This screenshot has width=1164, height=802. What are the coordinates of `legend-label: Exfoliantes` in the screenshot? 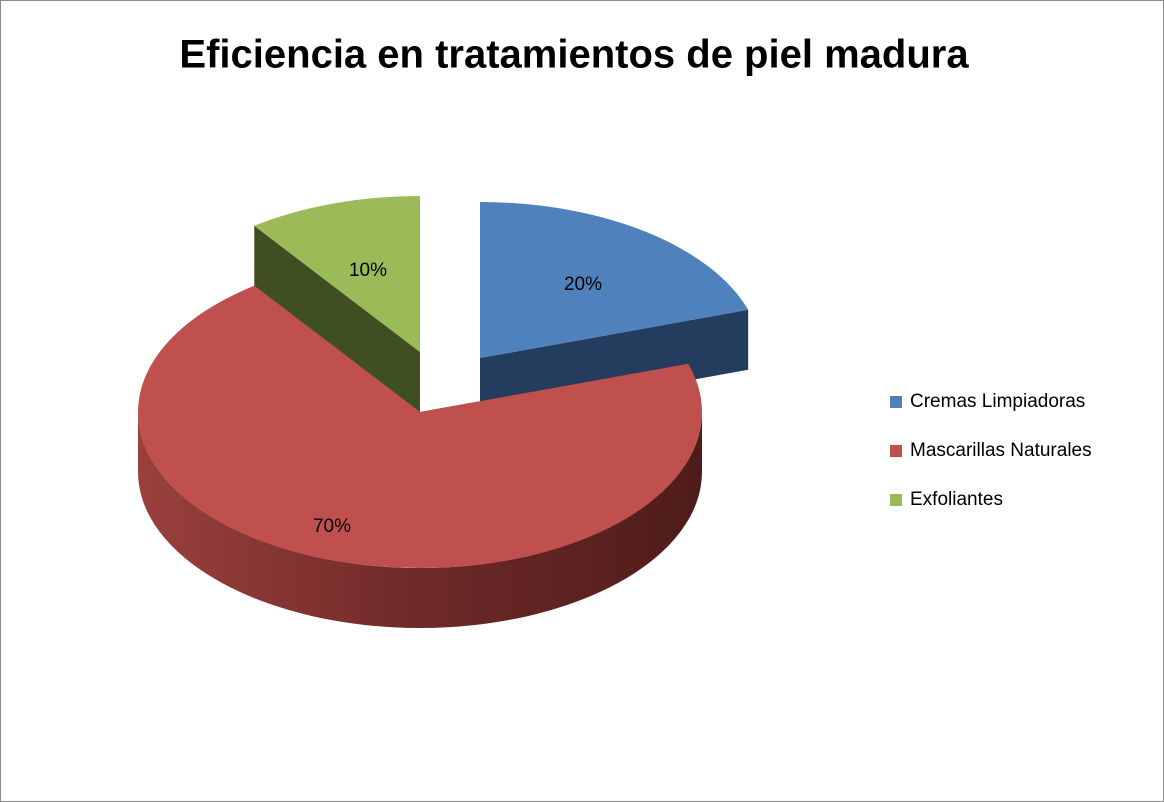 It's located at (956, 499).